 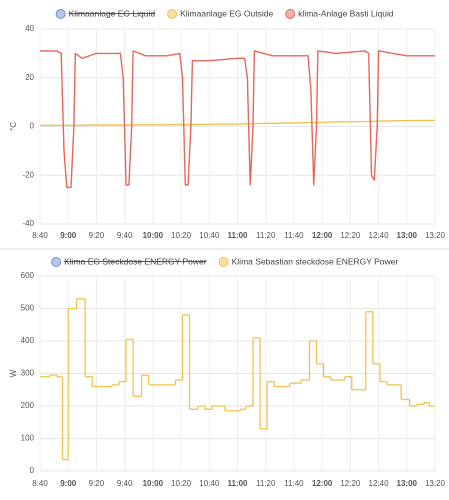 I want to click on legend-label: Klima EG Steckdose ENERGY Power, so click(x=135, y=261).